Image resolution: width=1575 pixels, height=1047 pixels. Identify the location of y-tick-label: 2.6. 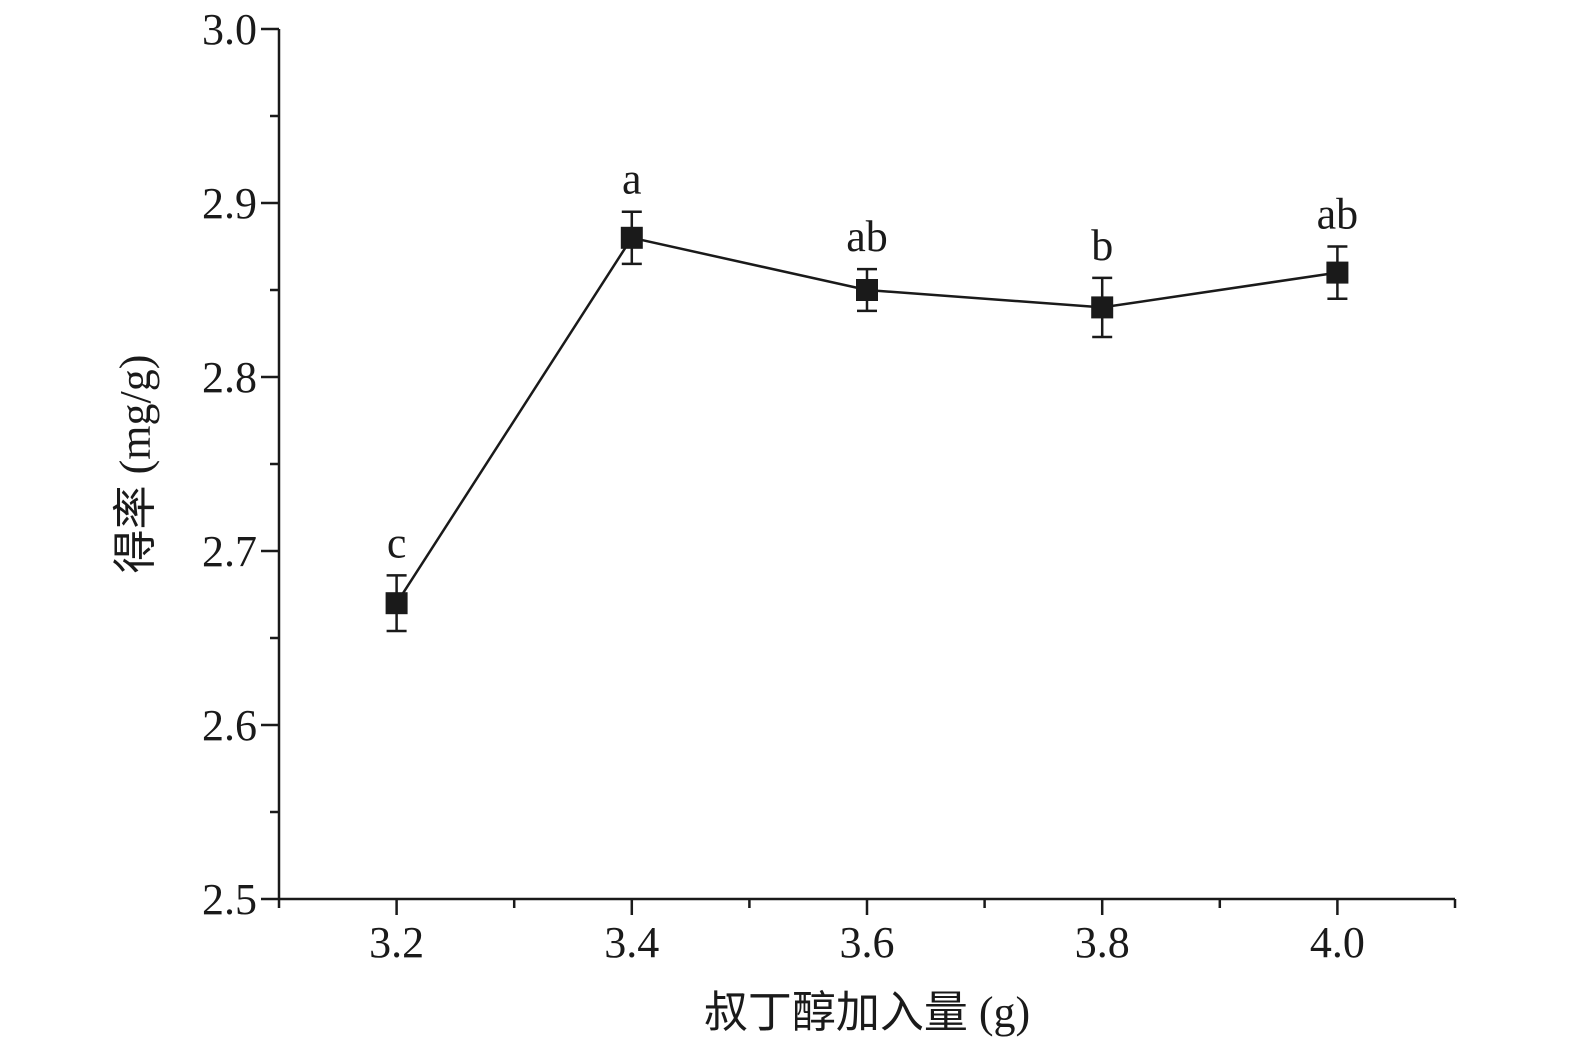
(229, 725).